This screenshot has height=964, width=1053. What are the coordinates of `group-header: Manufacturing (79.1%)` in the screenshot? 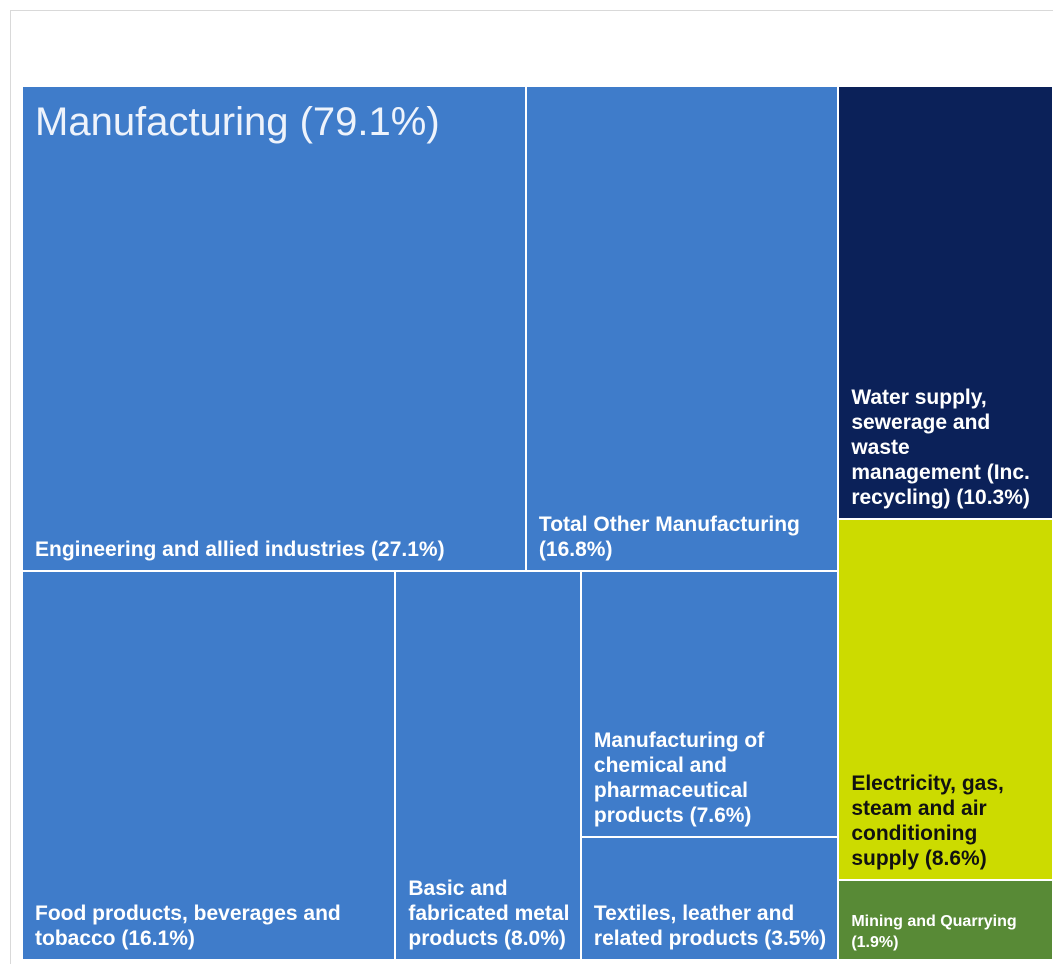 It's located at (237, 122).